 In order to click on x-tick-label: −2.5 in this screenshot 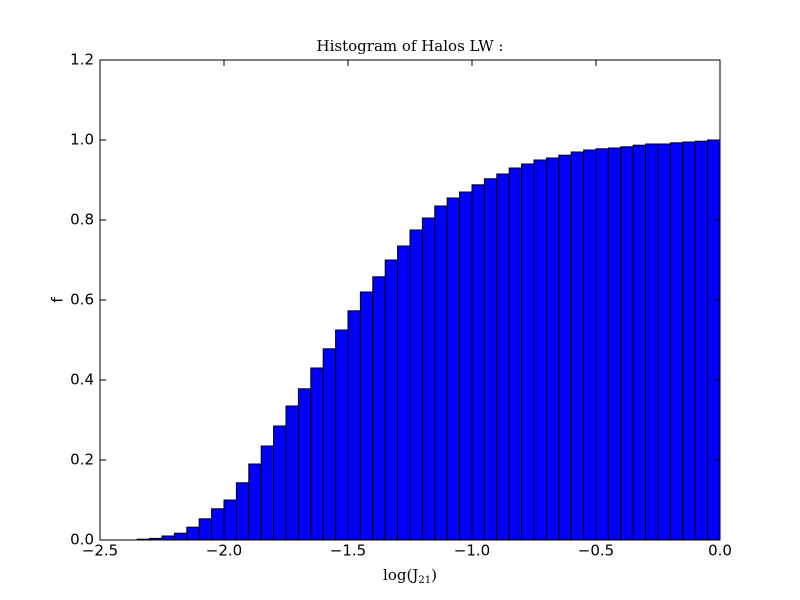, I will do `click(100, 551)`.